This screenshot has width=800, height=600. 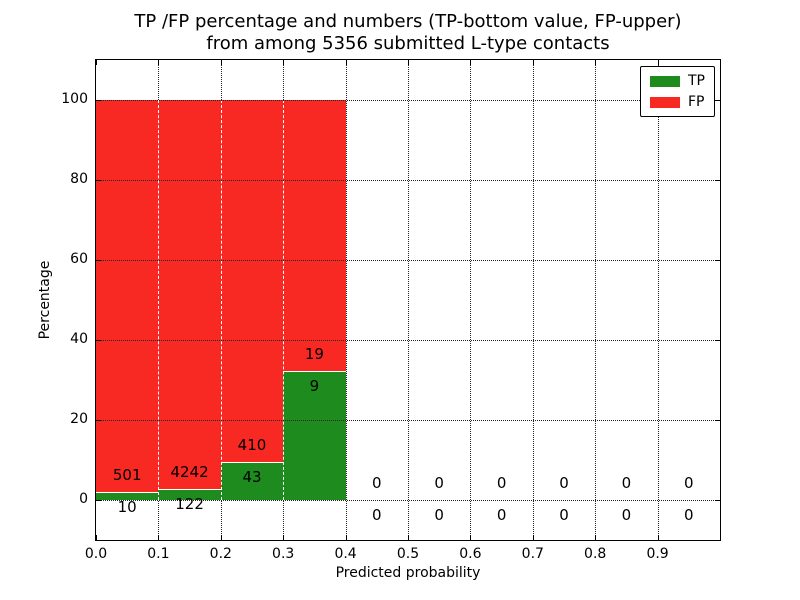 What do you see at coordinates (314, 354) in the screenshot?
I see `fp-count-label: 19` at bounding box center [314, 354].